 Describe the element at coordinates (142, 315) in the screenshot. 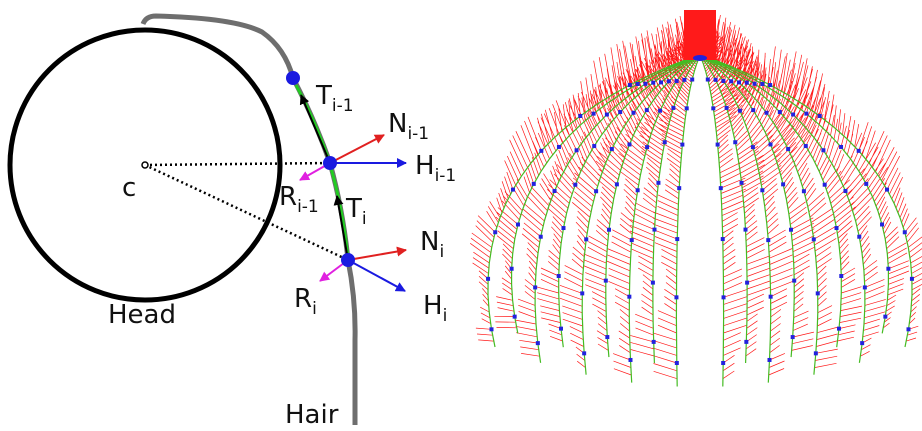

I see `head-label: Head` at that location.